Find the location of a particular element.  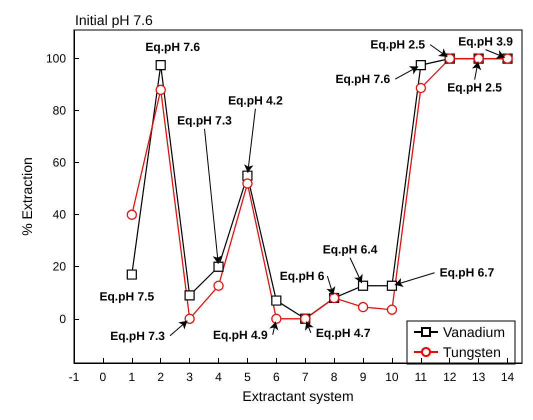

x-tick-label: 12 is located at coordinates (450, 377).